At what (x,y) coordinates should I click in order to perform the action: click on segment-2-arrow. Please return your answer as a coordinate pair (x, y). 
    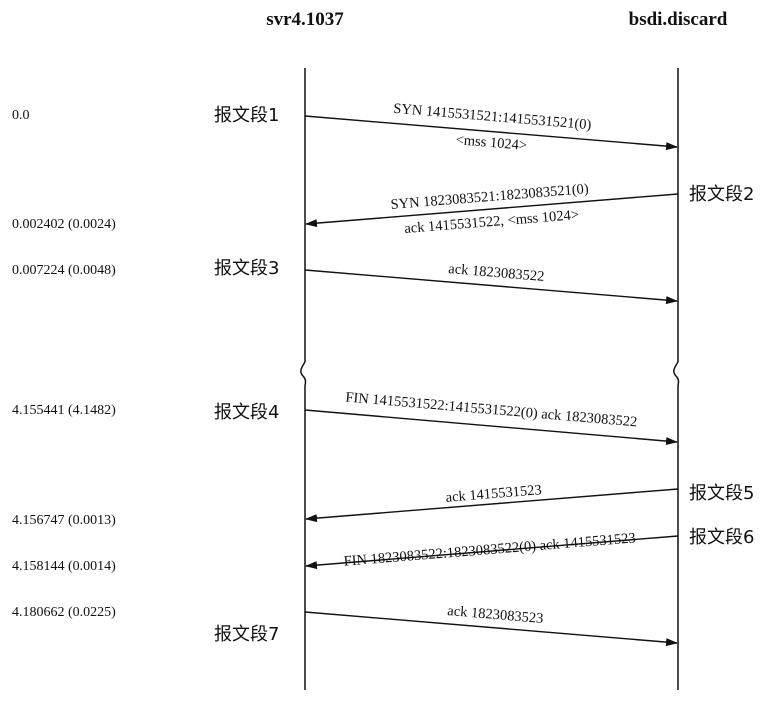
    Looking at the image, I should click on (492, 210).